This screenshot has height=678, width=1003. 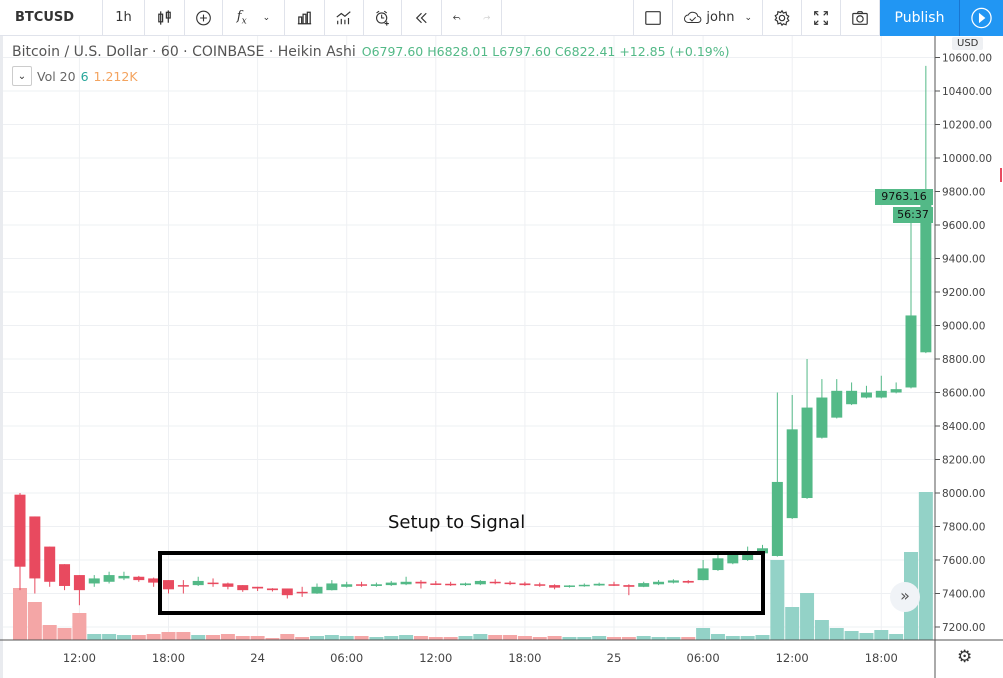 What do you see at coordinates (860, 18) in the screenshot?
I see `snapshot-button` at bounding box center [860, 18].